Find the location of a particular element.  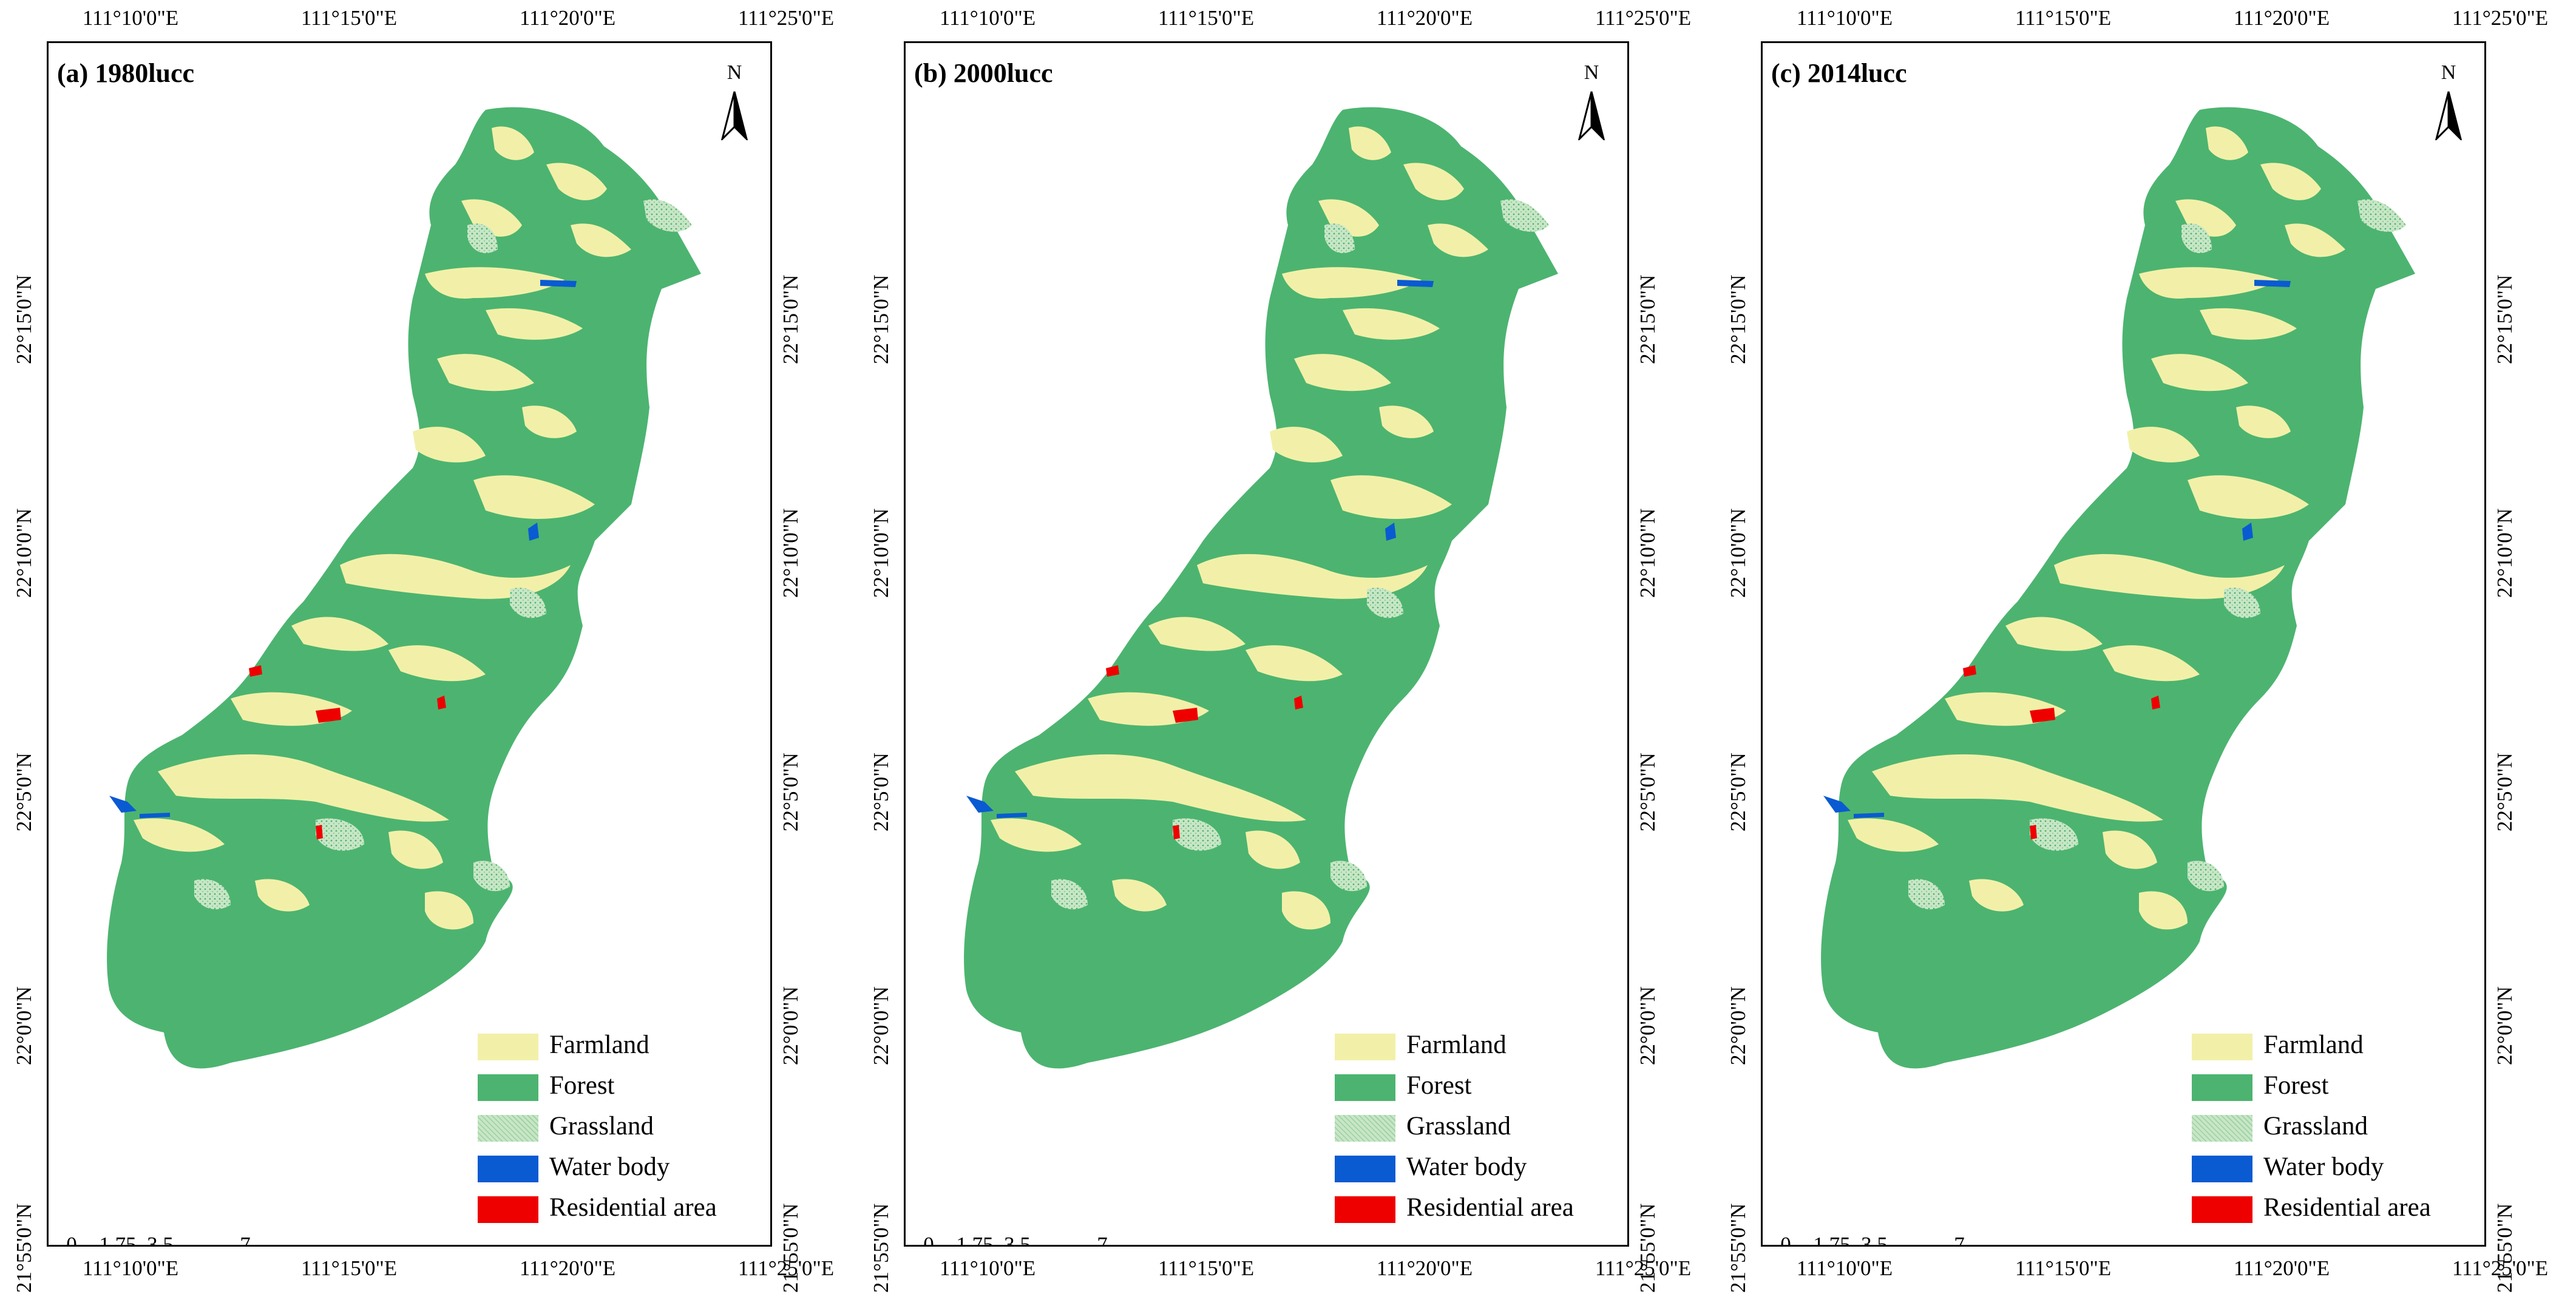

panel-title: (a) 1980lucc is located at coordinates (126, 73).